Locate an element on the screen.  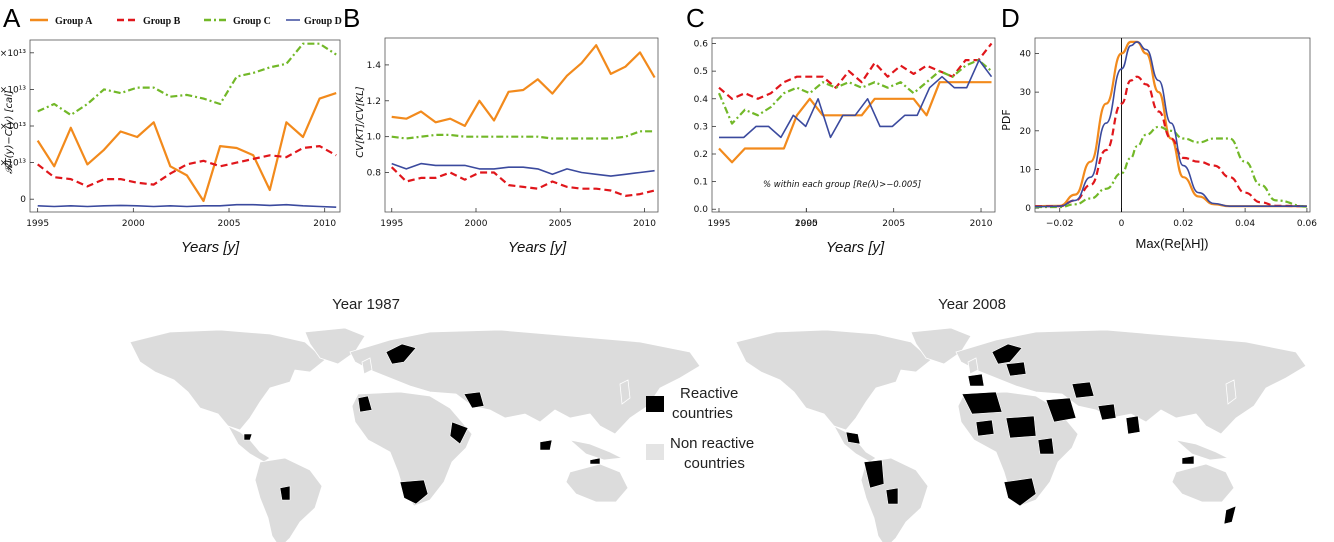
y-tick-label: 0 is located at coordinates (1028, 209).